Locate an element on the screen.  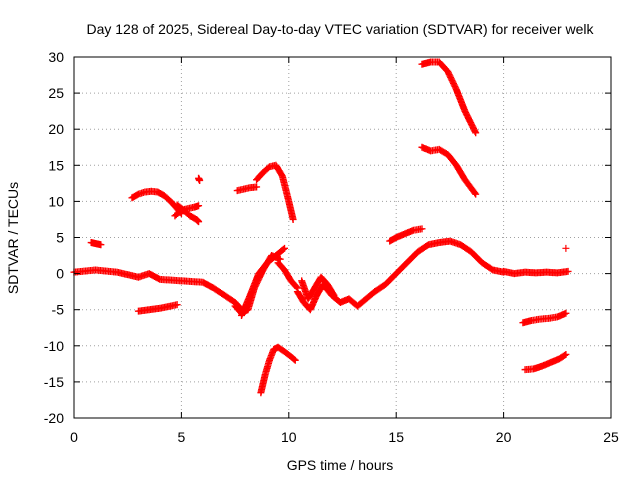
x-tick-label: 10 is located at coordinates (289, 437).